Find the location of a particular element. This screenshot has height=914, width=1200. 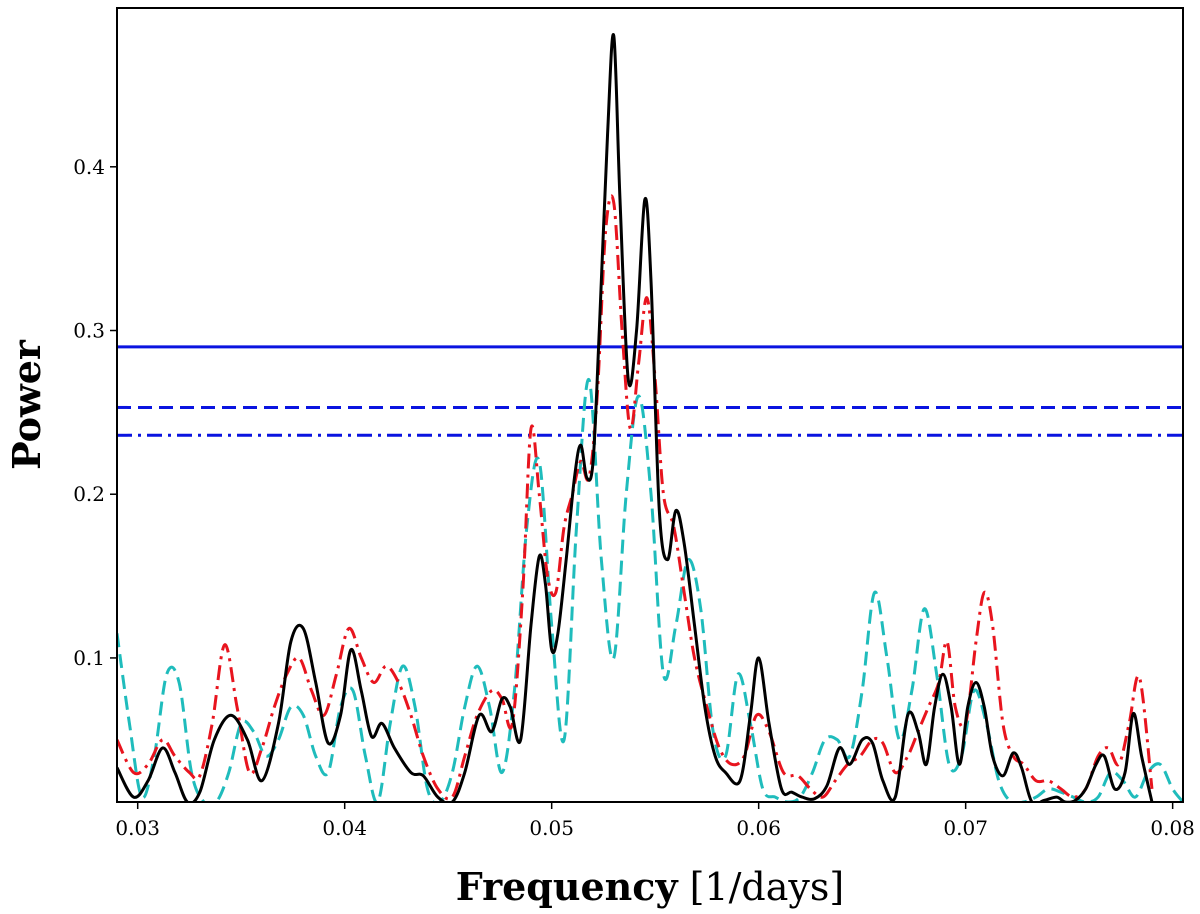

x-tick-label: 0.06 is located at coordinates (758, 828).